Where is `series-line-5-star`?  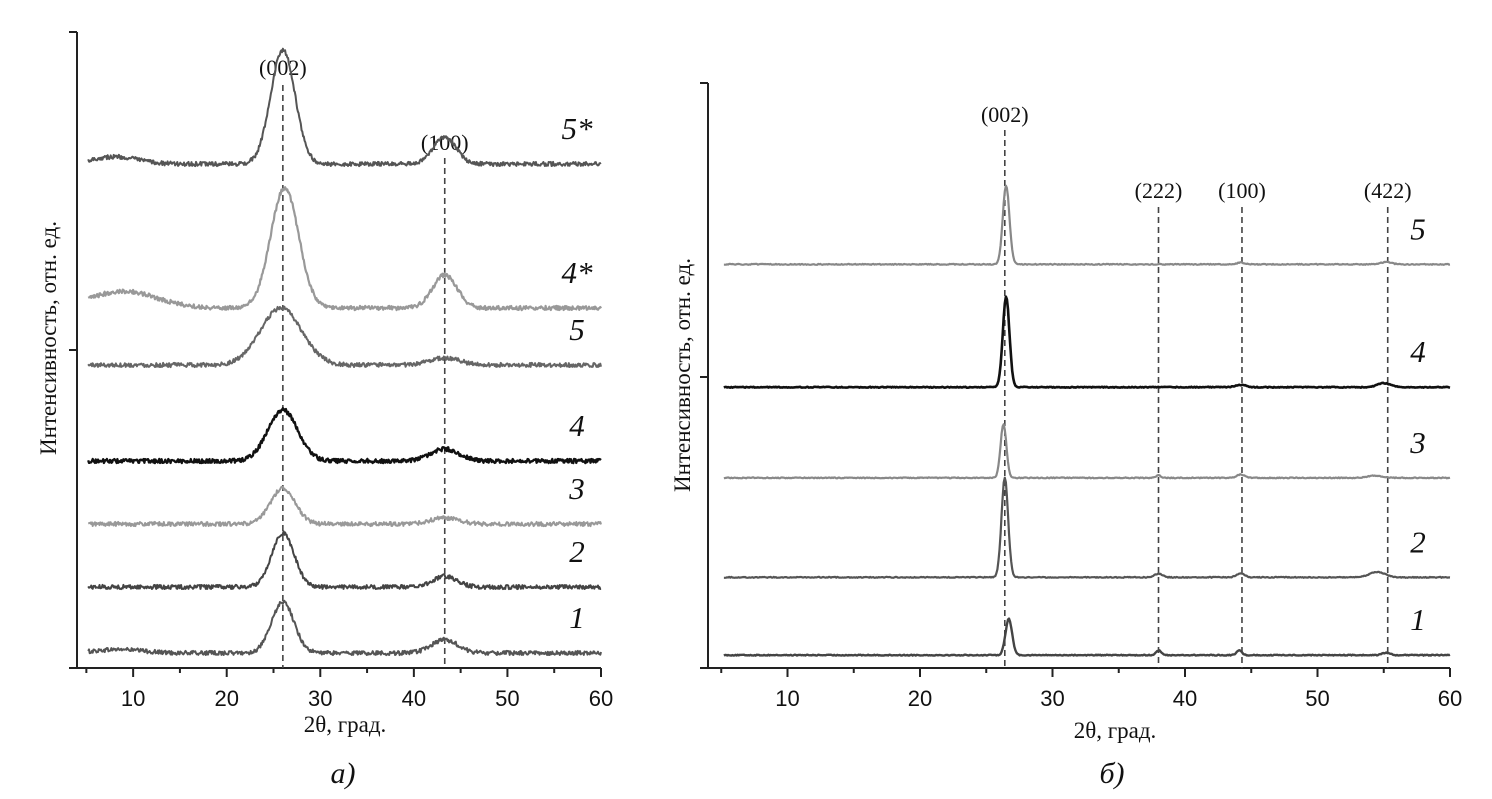
series-line-5-star is located at coordinates (344, 107).